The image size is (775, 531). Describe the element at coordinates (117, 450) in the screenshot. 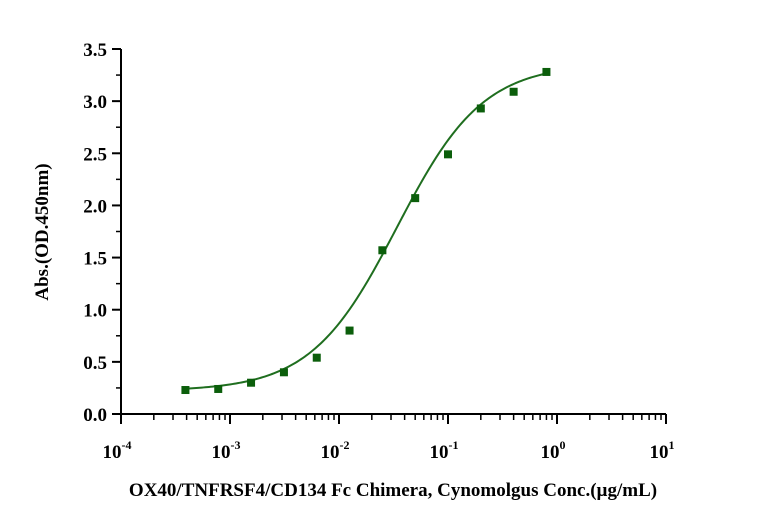

I see `x-tick-label: 10⁻⁴` at that location.